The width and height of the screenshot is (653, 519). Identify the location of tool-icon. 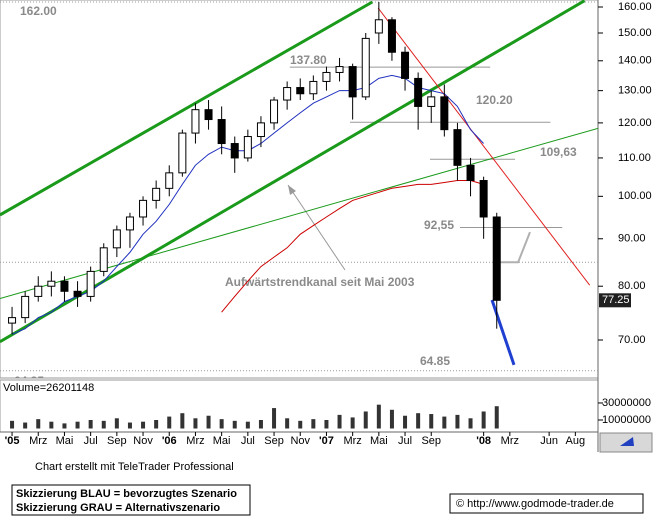
(627, 441).